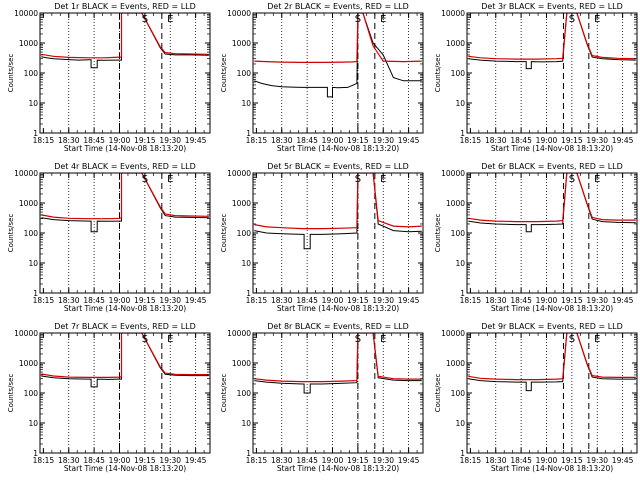 This screenshot has width=640, height=480. Describe the element at coordinates (338, 166) in the screenshot. I see `panel-title: Det 5r BLACK = Events, RED = LLD` at that location.